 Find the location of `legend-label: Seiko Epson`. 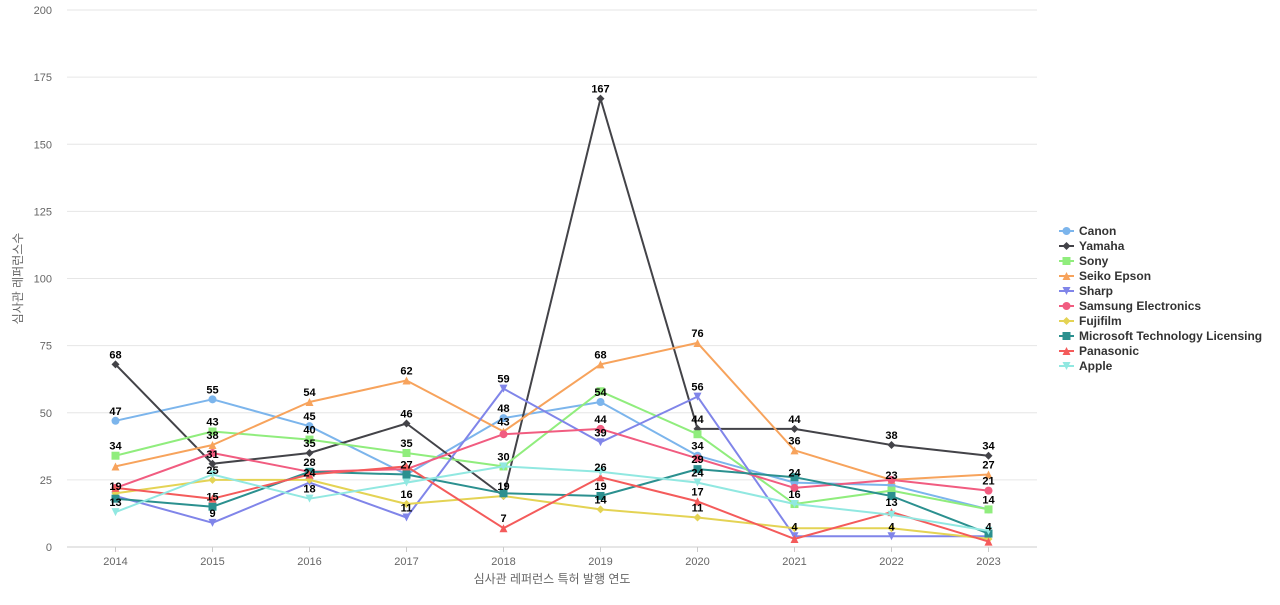

legend-label: Seiko Epson is located at coordinates (1115, 276).